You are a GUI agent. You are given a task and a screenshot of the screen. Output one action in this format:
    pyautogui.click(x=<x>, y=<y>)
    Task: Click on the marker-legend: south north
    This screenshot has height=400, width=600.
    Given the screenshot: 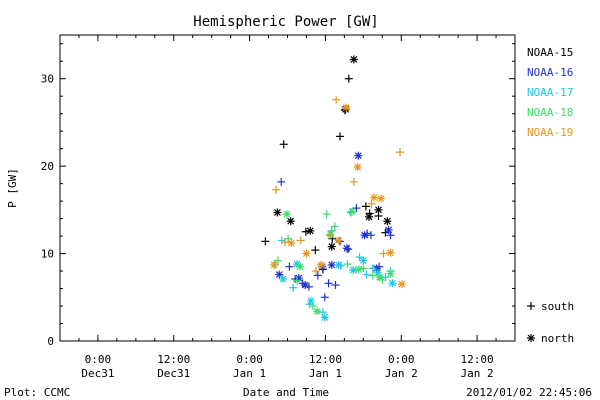 What is the action you would take?
    pyautogui.click(x=550, y=322)
    